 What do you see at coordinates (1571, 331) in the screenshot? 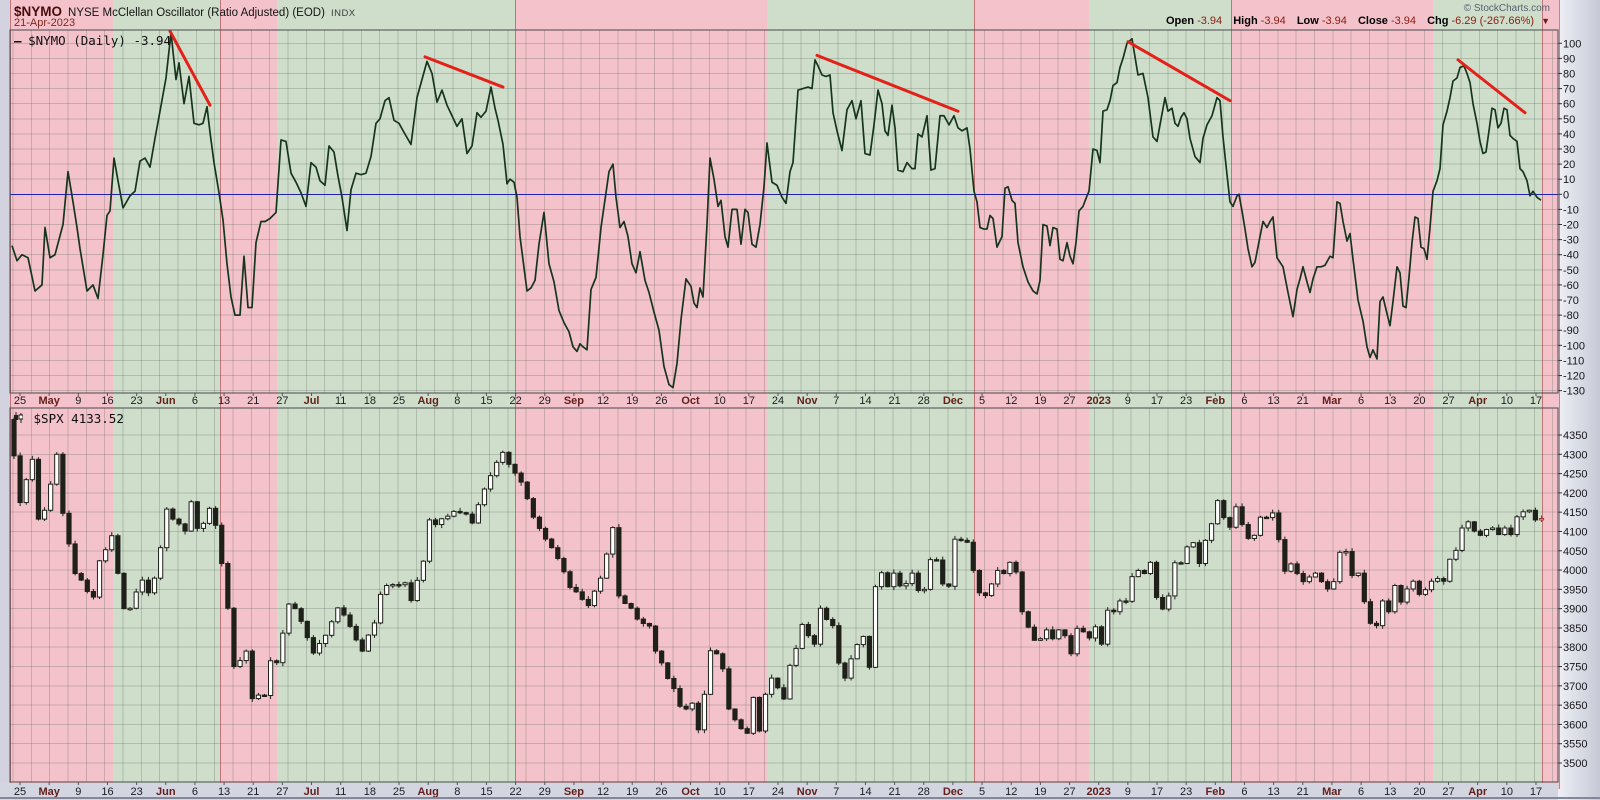
I see `nymo-y-tick-label: -90` at bounding box center [1571, 331].